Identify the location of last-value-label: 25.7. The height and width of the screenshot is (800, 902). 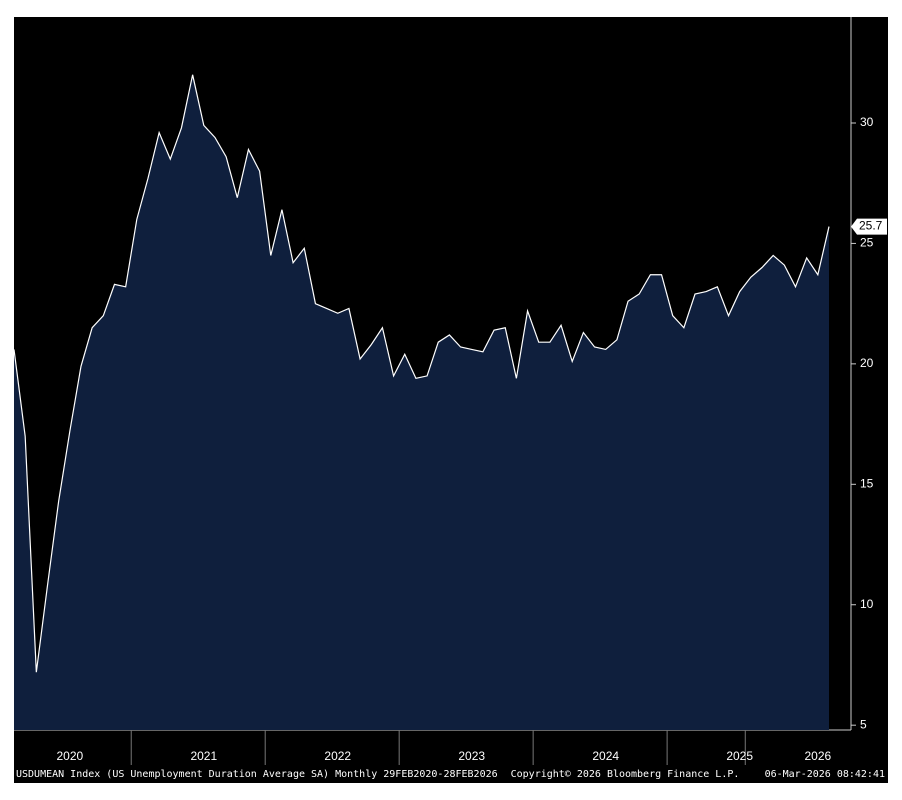
(871, 226).